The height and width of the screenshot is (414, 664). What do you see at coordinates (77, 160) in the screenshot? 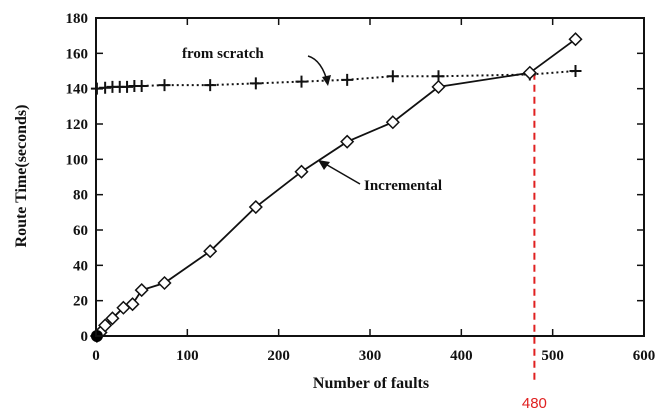
I see `y-tick-label: 100` at bounding box center [77, 160].